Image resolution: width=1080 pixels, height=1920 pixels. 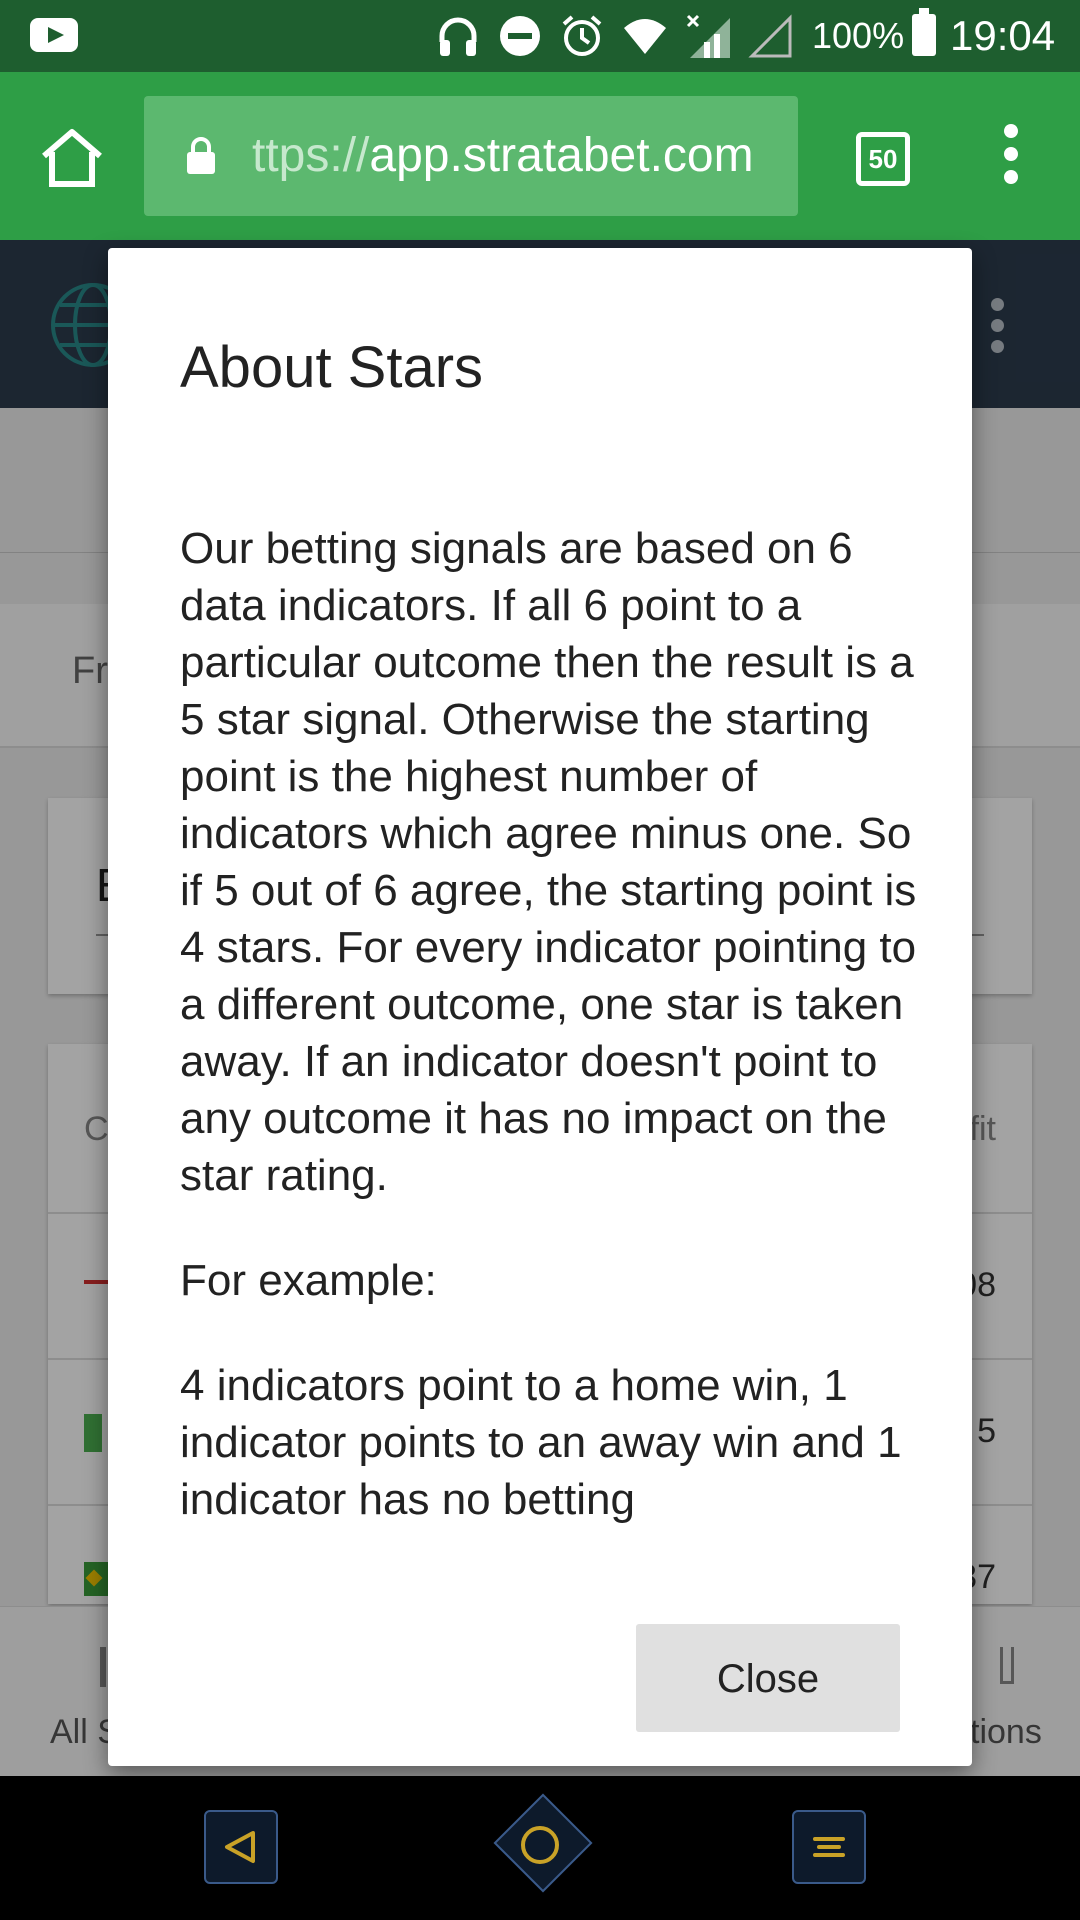 What do you see at coordinates (96, 1579) in the screenshot?
I see `brazil-flag-icon` at bounding box center [96, 1579].